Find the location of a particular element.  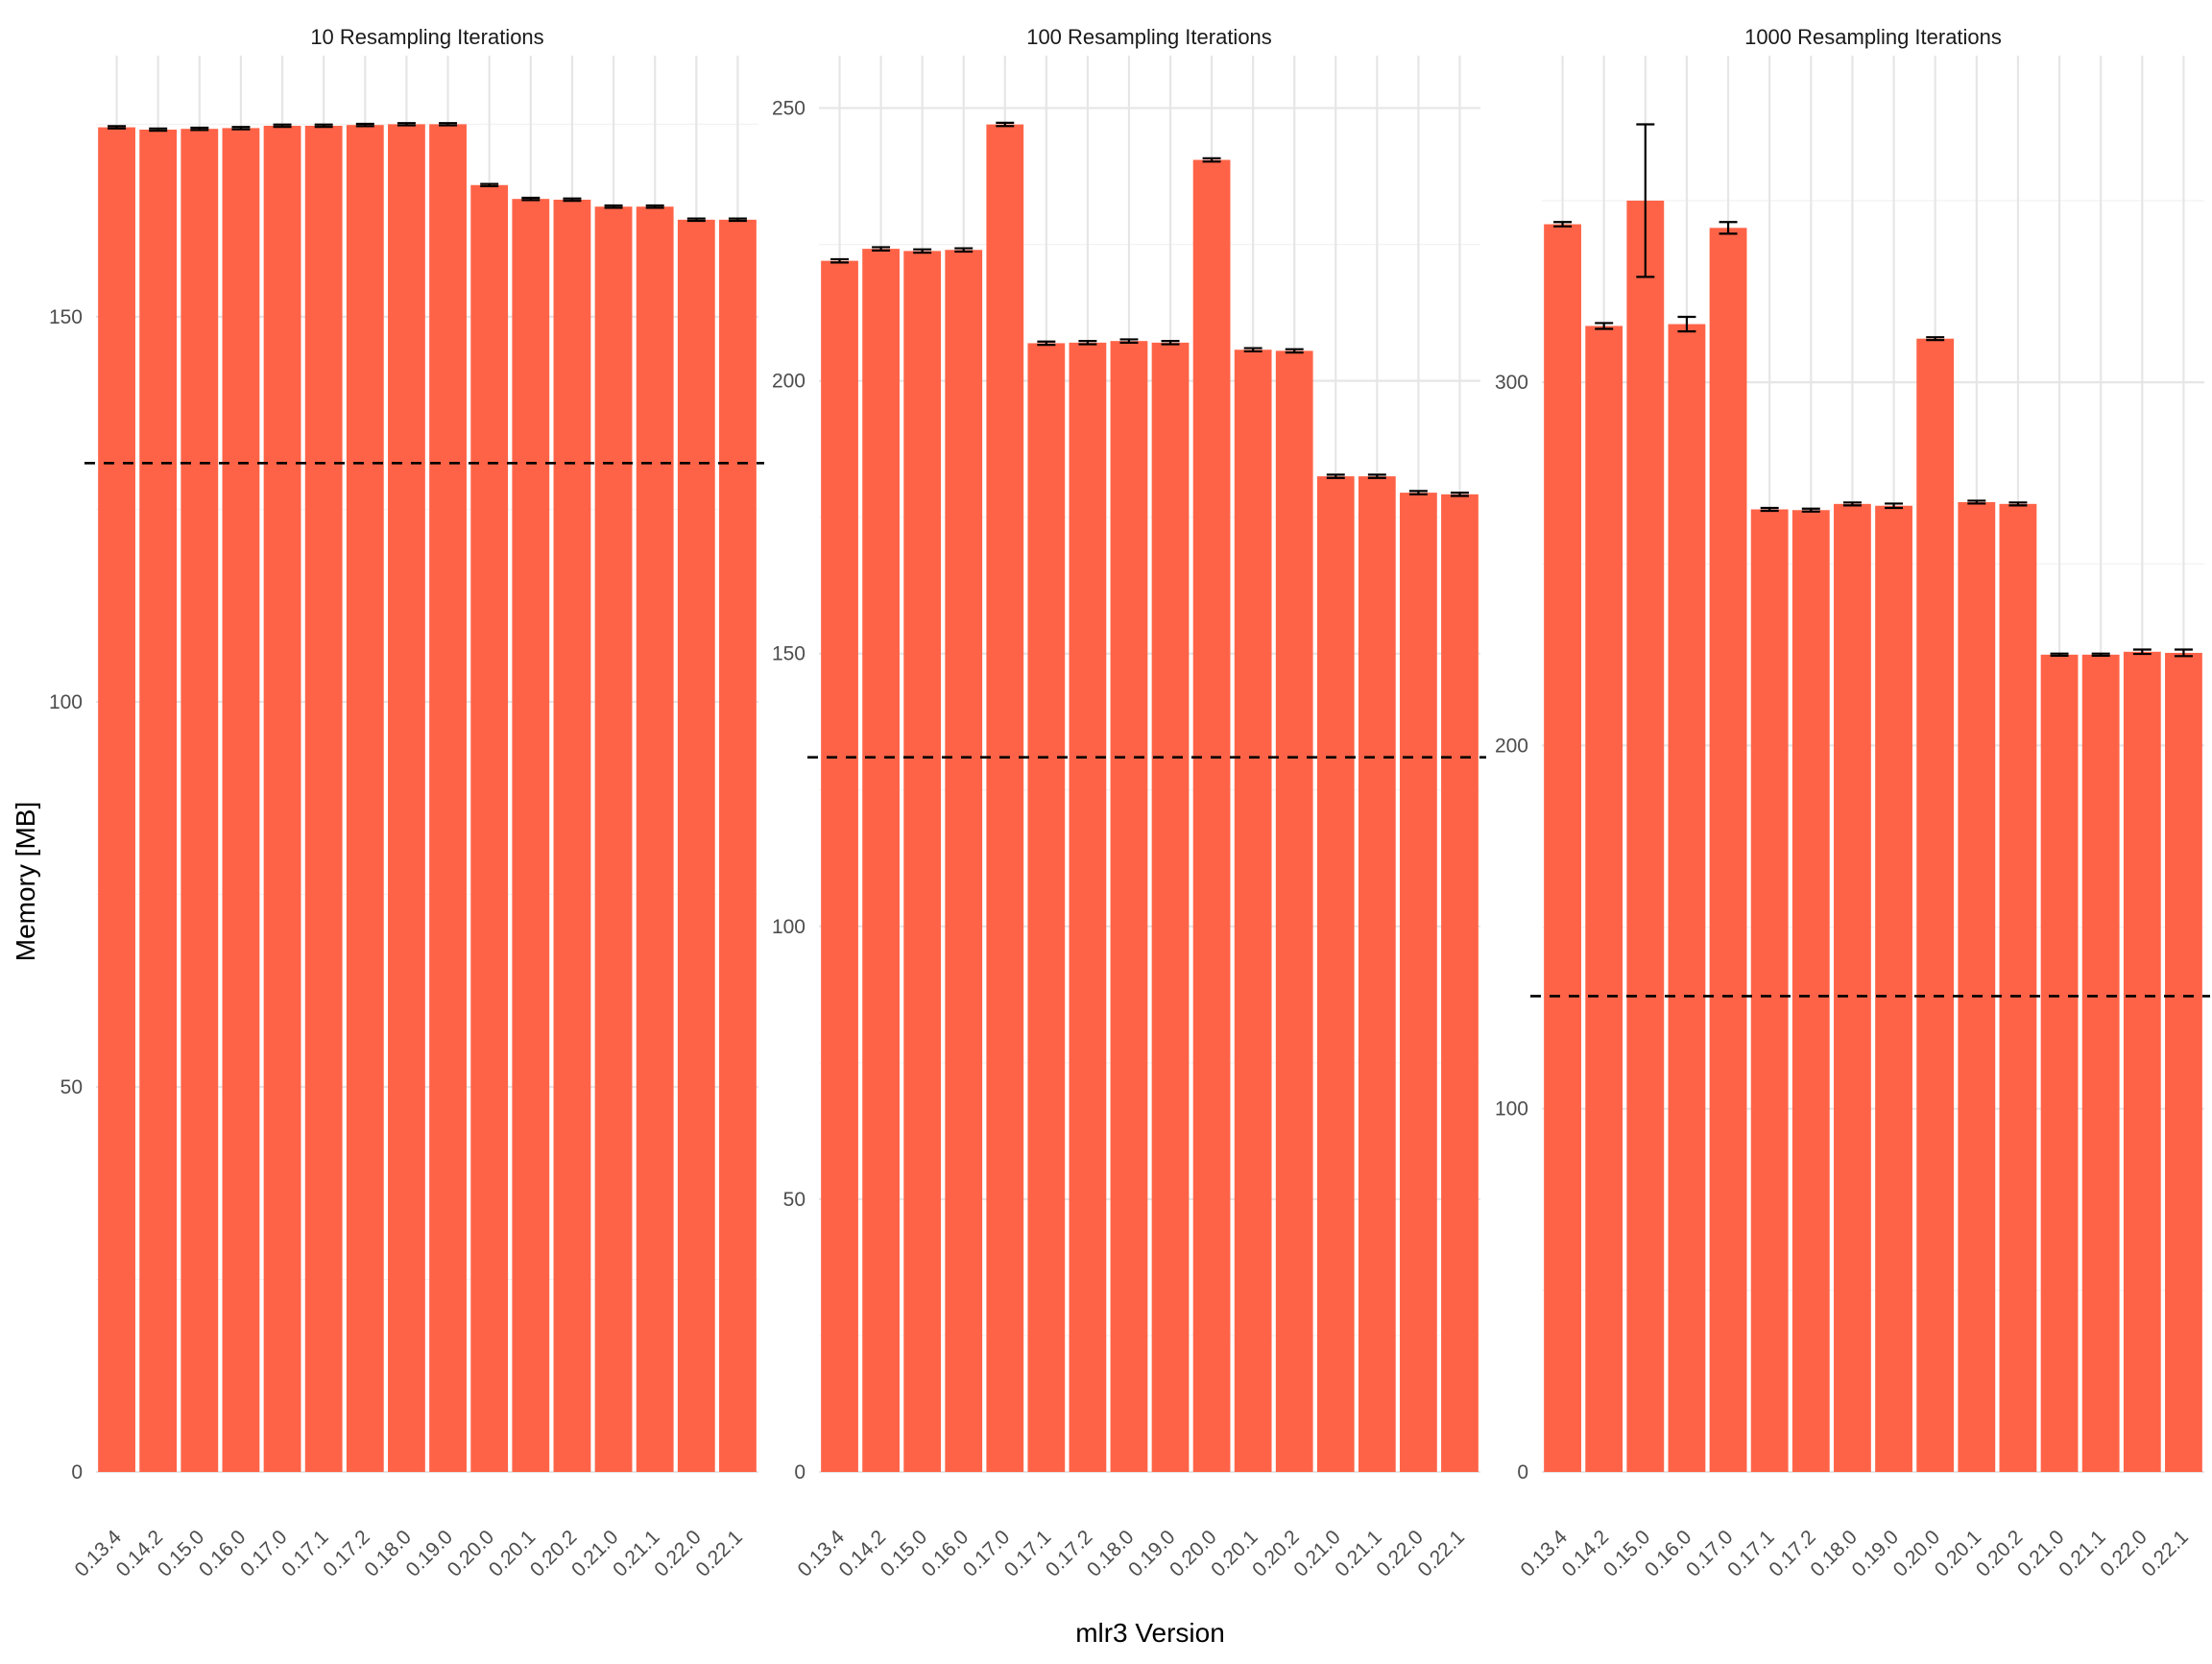

y-tick-label: 150 is located at coordinates (788, 654).